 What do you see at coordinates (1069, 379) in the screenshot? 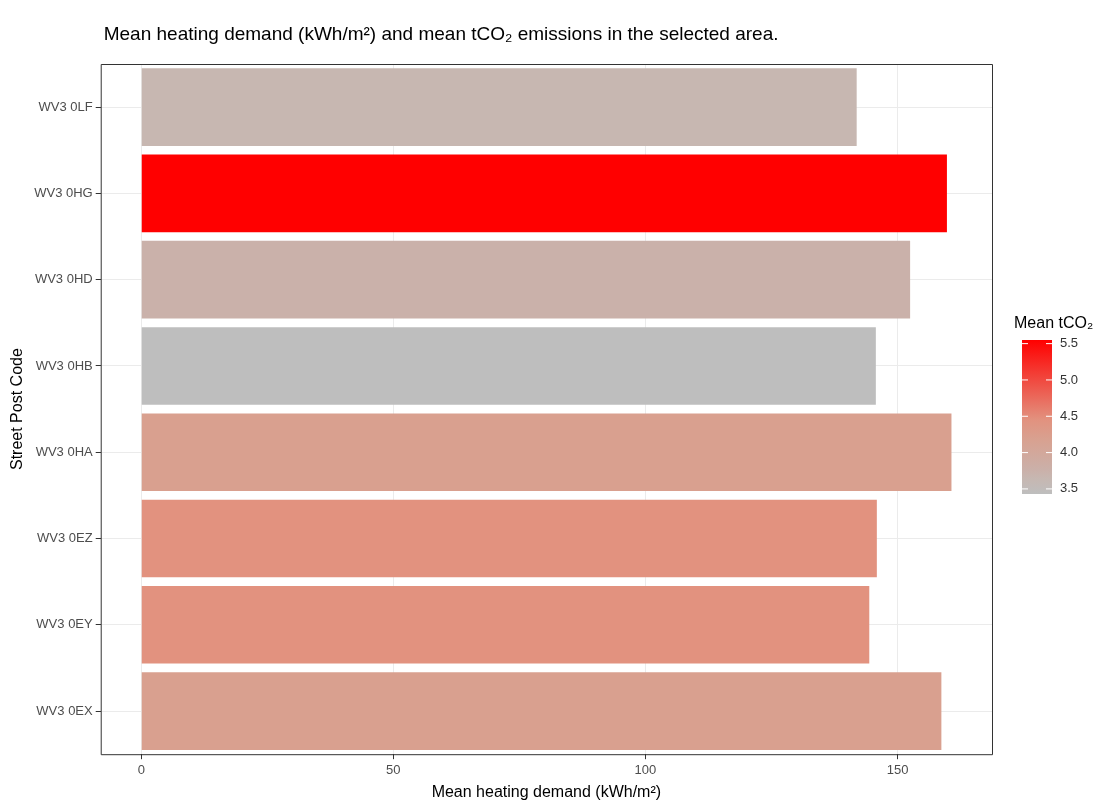
I see `color-bar-label: 5.0` at bounding box center [1069, 379].